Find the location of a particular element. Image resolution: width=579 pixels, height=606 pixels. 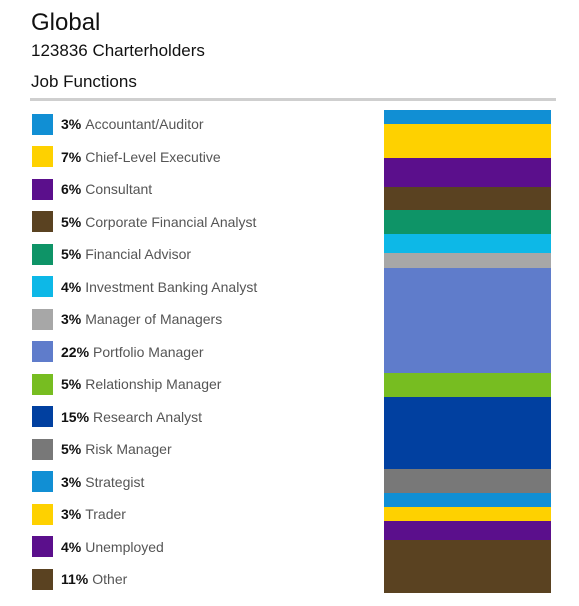

legend-percent: 7% is located at coordinates (71, 156).